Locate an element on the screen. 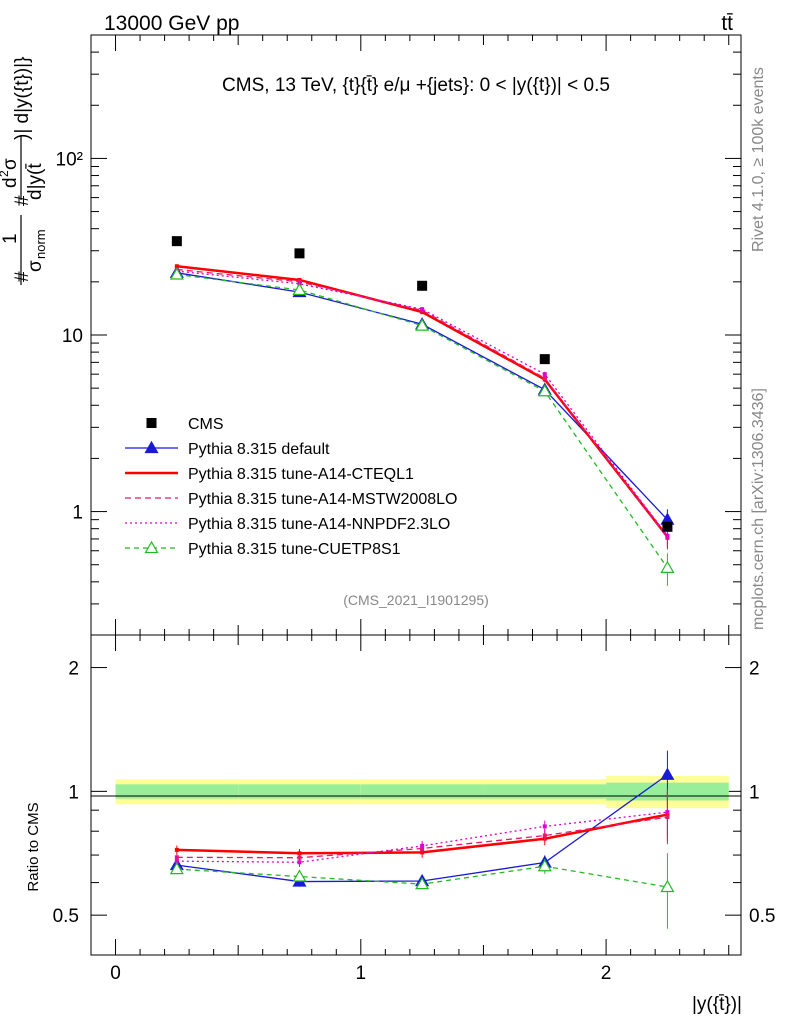  rivet-label: Rivet 4.1.0, ≥ 100k events is located at coordinates (758, 159).